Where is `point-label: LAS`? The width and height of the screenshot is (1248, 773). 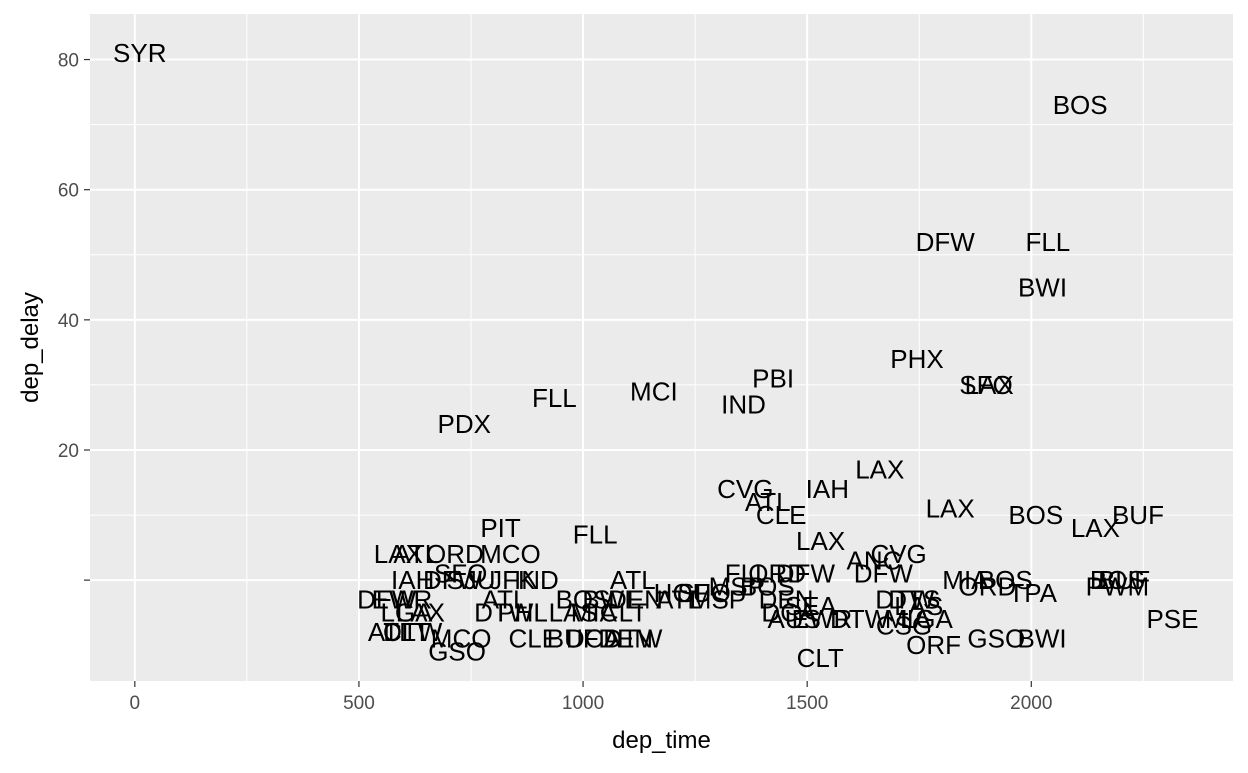 point-label: LAS is located at coordinates (573, 613).